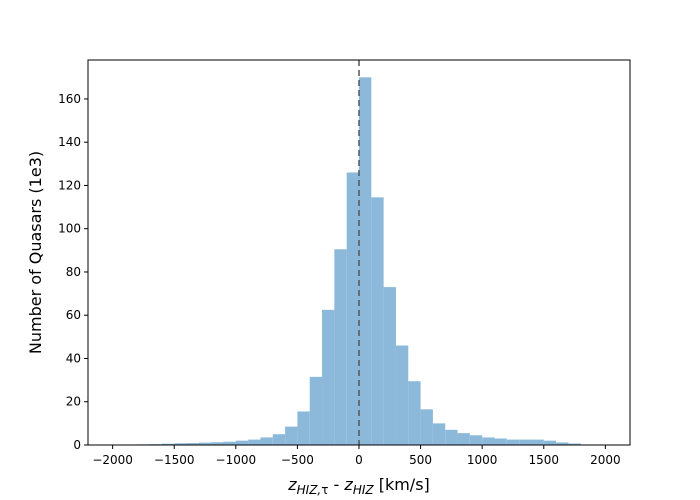 The image size is (700, 500). Describe the element at coordinates (73, 402) in the screenshot. I see `y-tick-label: 20` at that location.